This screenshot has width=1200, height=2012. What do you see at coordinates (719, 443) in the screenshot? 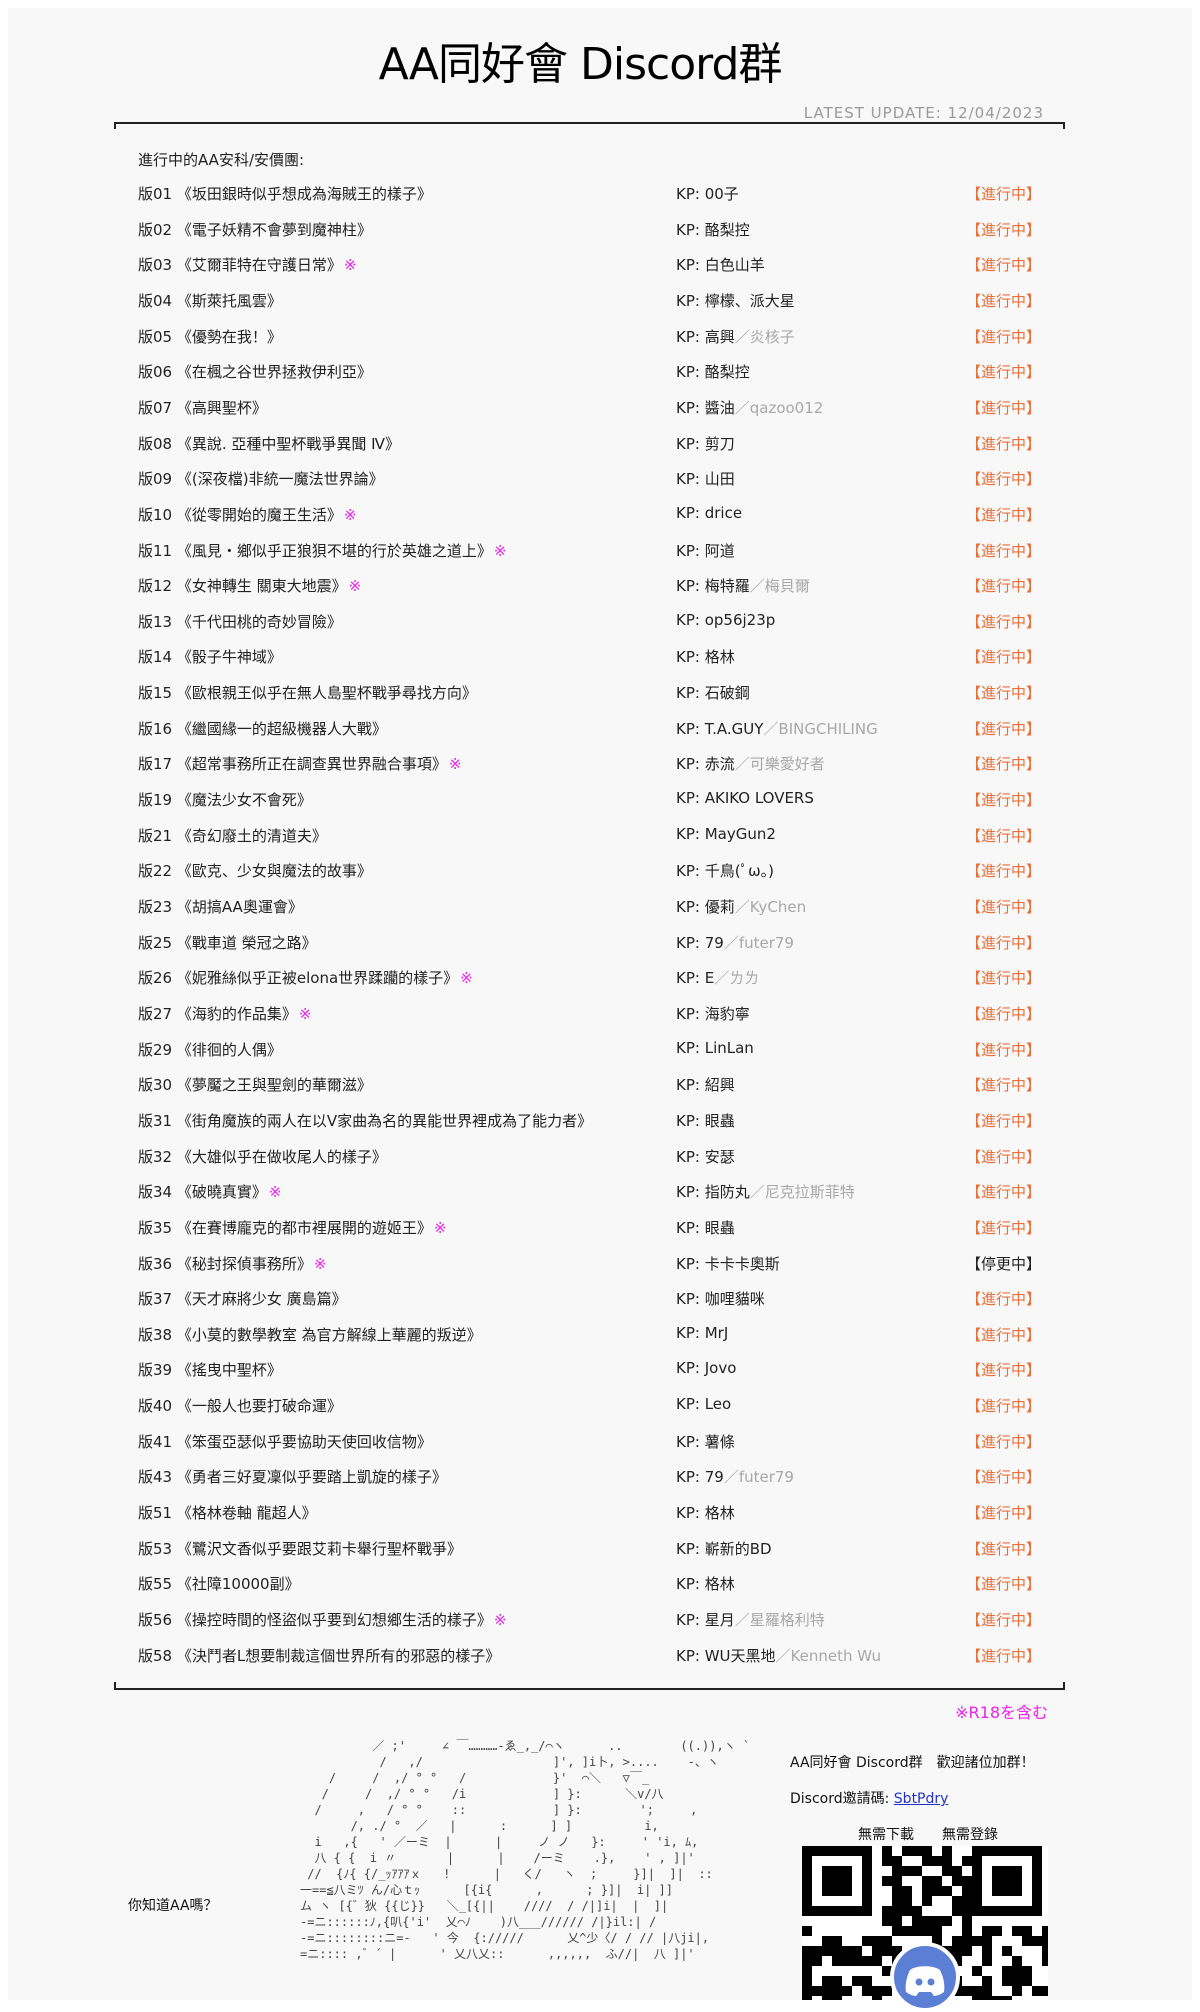
I see `kp-primary: 剪刀` at bounding box center [719, 443].